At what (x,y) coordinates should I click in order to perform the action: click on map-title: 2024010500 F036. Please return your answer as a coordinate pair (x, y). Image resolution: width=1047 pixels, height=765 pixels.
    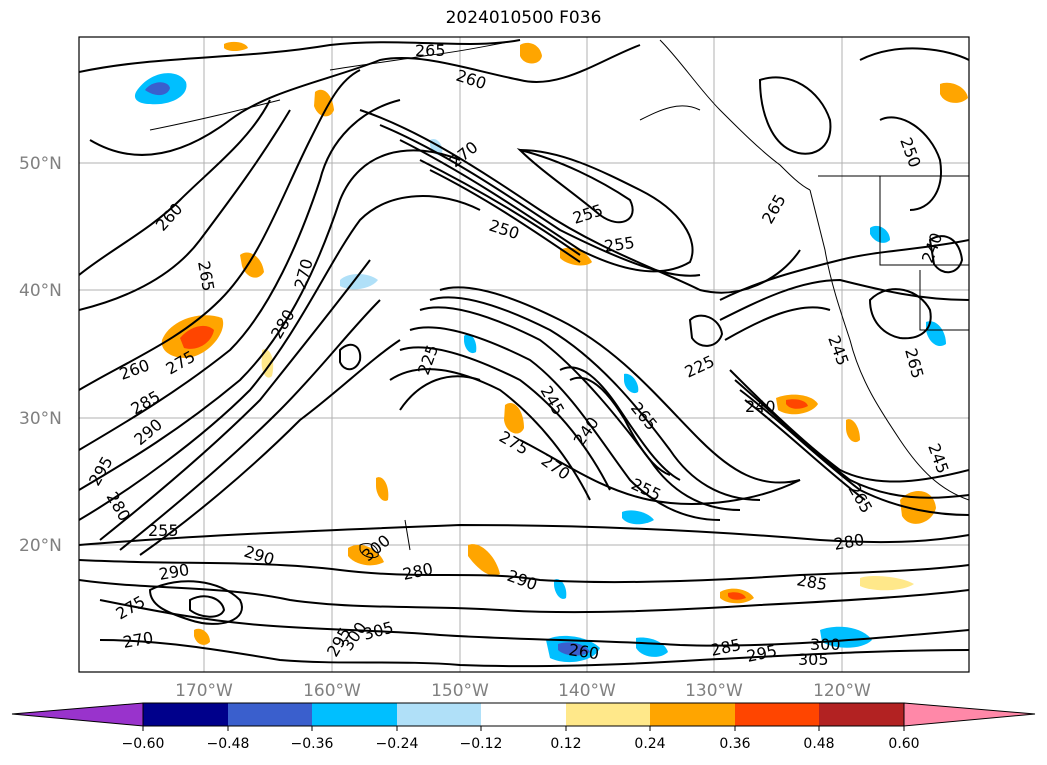
    Looking at the image, I should click on (523, 18).